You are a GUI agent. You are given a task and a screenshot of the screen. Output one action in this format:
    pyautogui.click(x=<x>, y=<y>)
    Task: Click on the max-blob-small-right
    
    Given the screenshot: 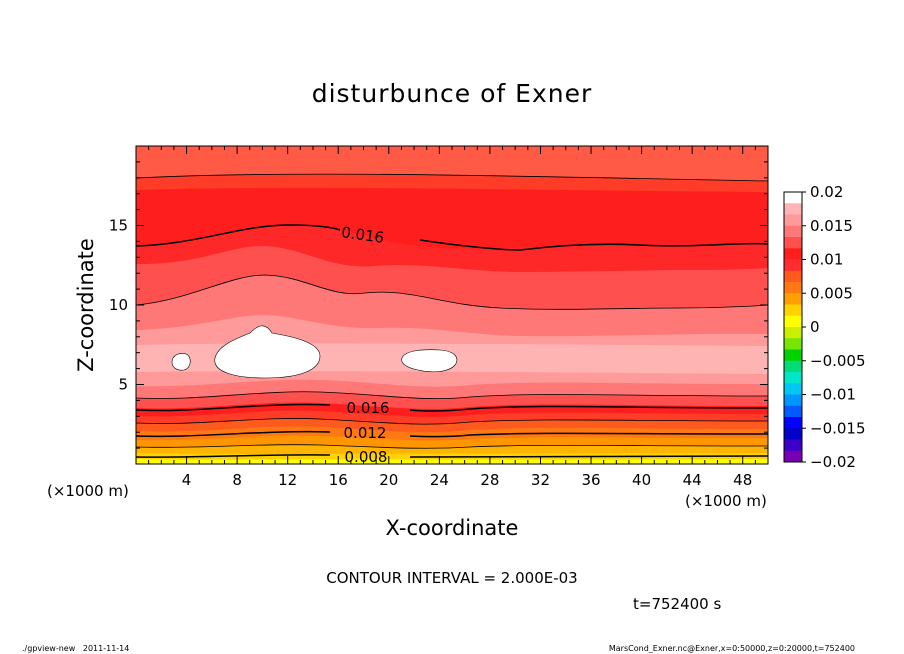 What is the action you would take?
    pyautogui.click(x=429, y=360)
    